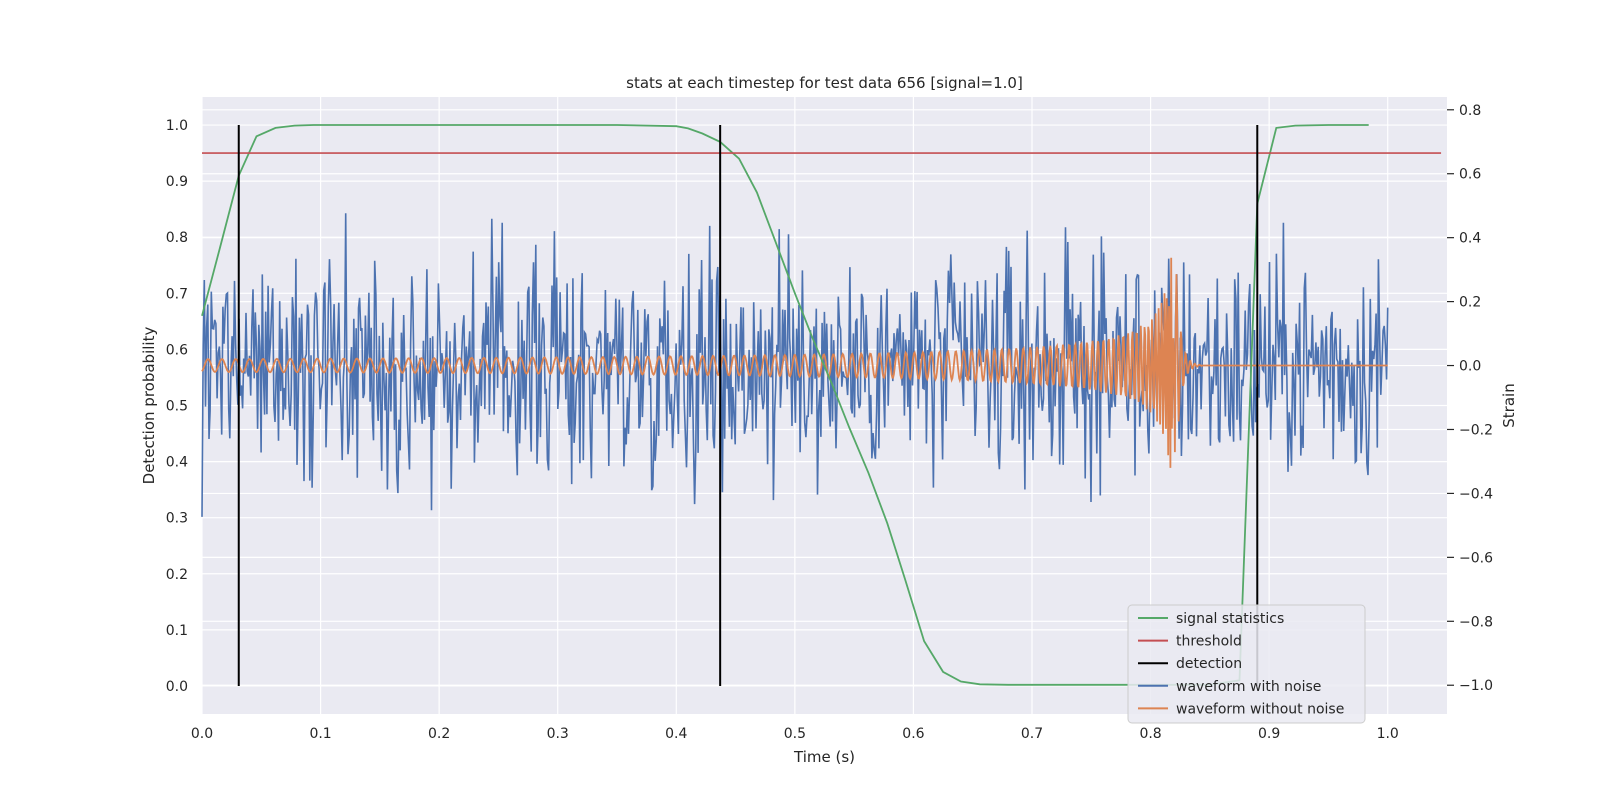 The height and width of the screenshot is (800, 1600). I want to click on y-tick-label: 0.4, so click(177, 463).